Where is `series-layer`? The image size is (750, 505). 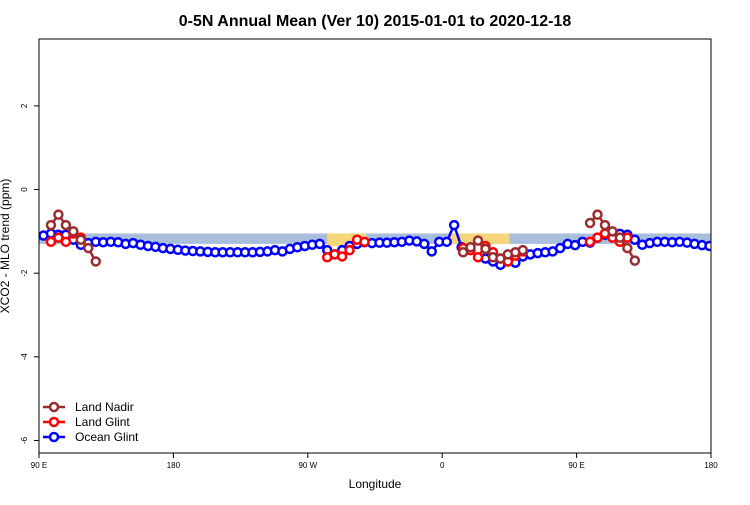 series-layer is located at coordinates (380, 240).